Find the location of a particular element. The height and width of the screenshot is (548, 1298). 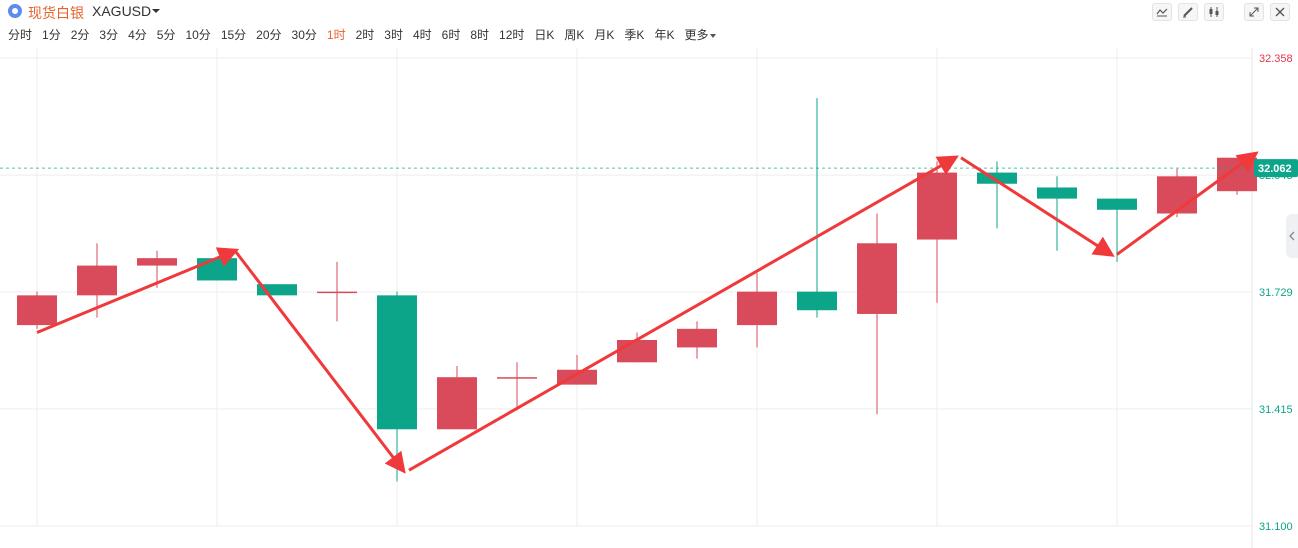

period-tab: 6时 is located at coordinates (451, 35).